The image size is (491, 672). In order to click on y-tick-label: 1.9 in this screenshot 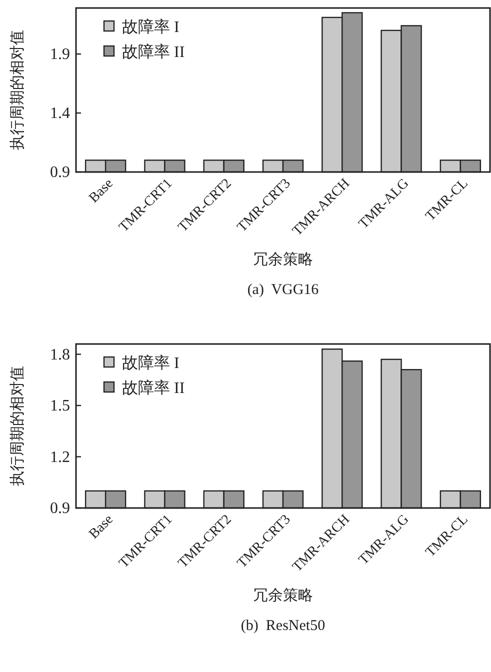, I will do `click(60, 55)`.